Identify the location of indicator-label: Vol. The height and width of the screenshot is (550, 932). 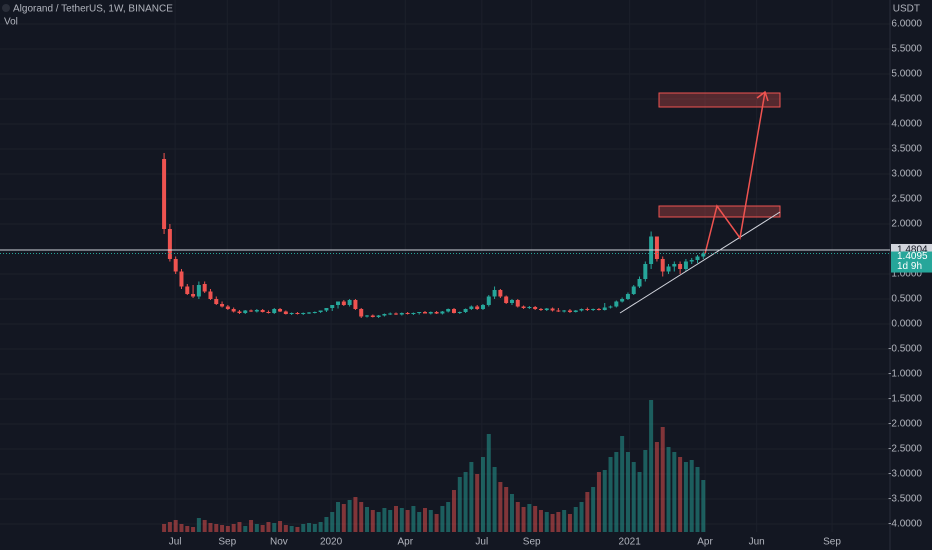
(11, 22).